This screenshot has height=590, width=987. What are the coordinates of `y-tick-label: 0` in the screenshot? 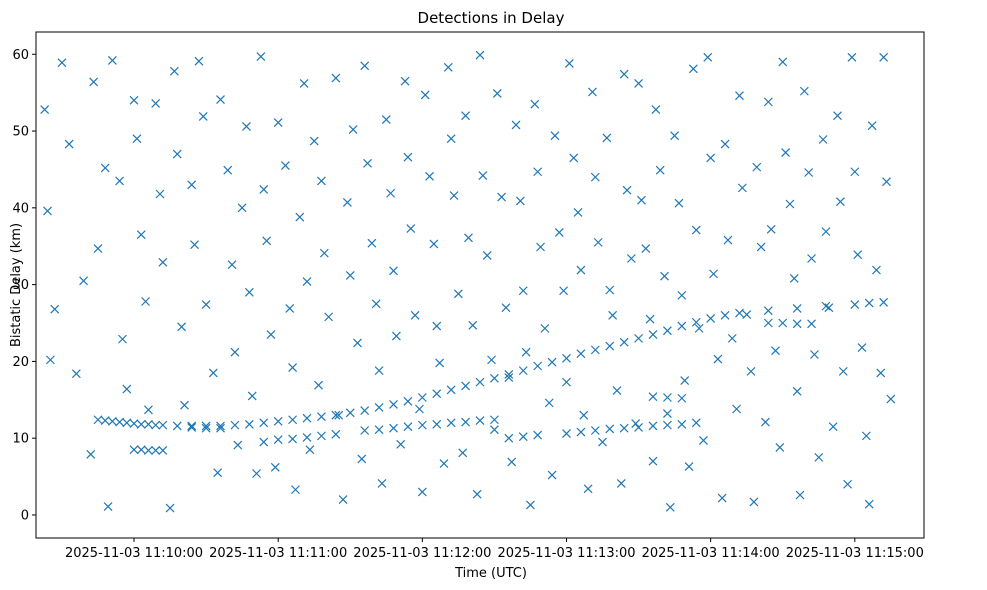 It's located at (25, 515).